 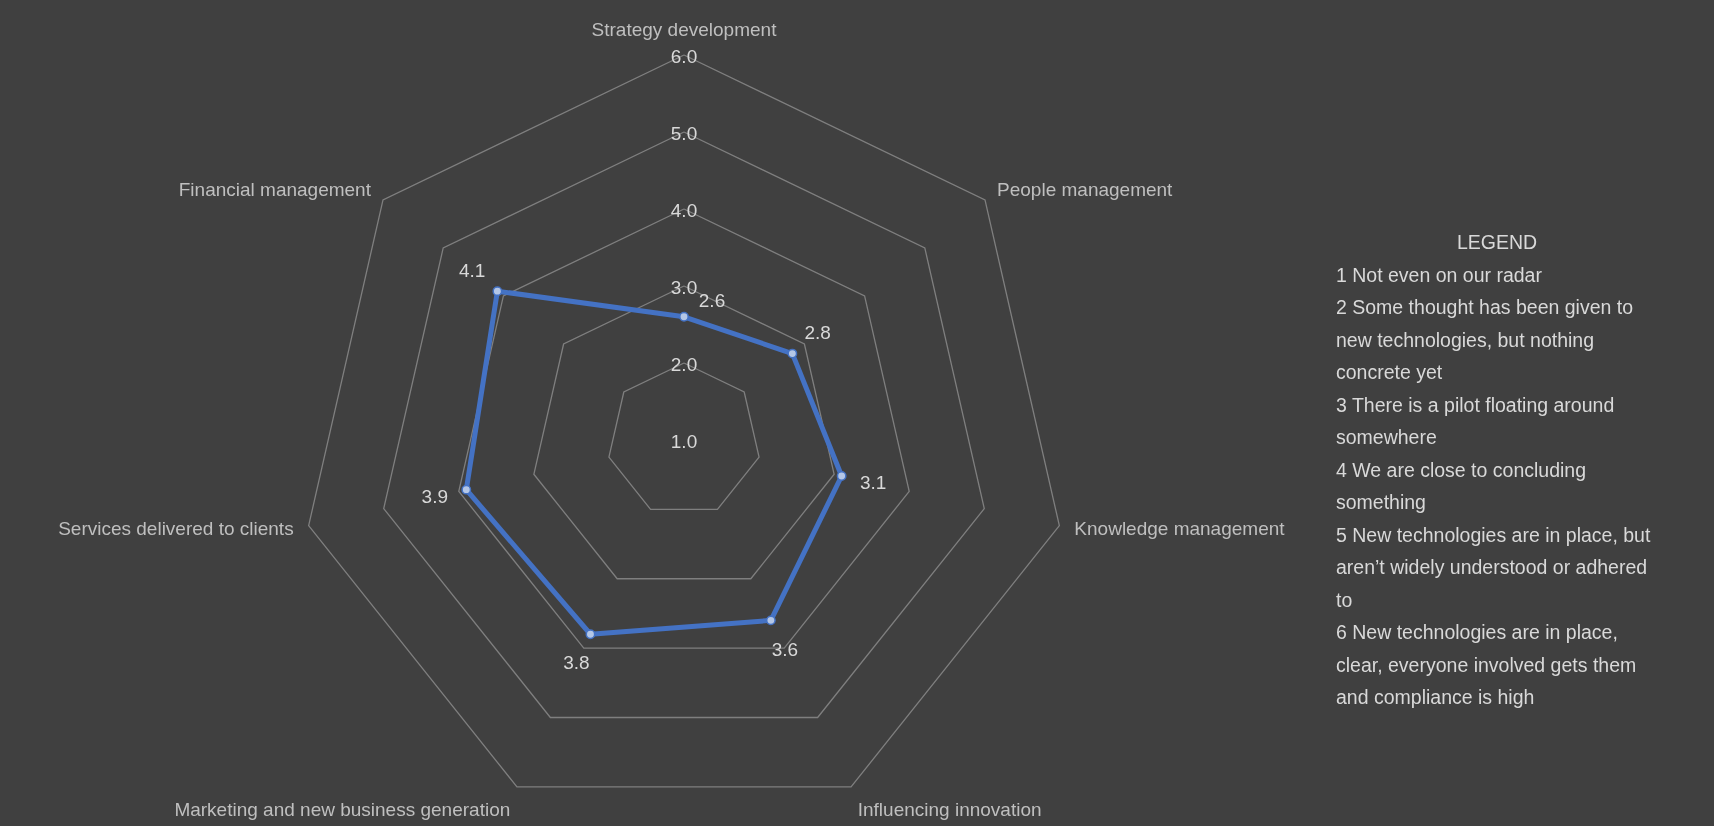 I want to click on text: LEGEND, so click(x=1497, y=242).